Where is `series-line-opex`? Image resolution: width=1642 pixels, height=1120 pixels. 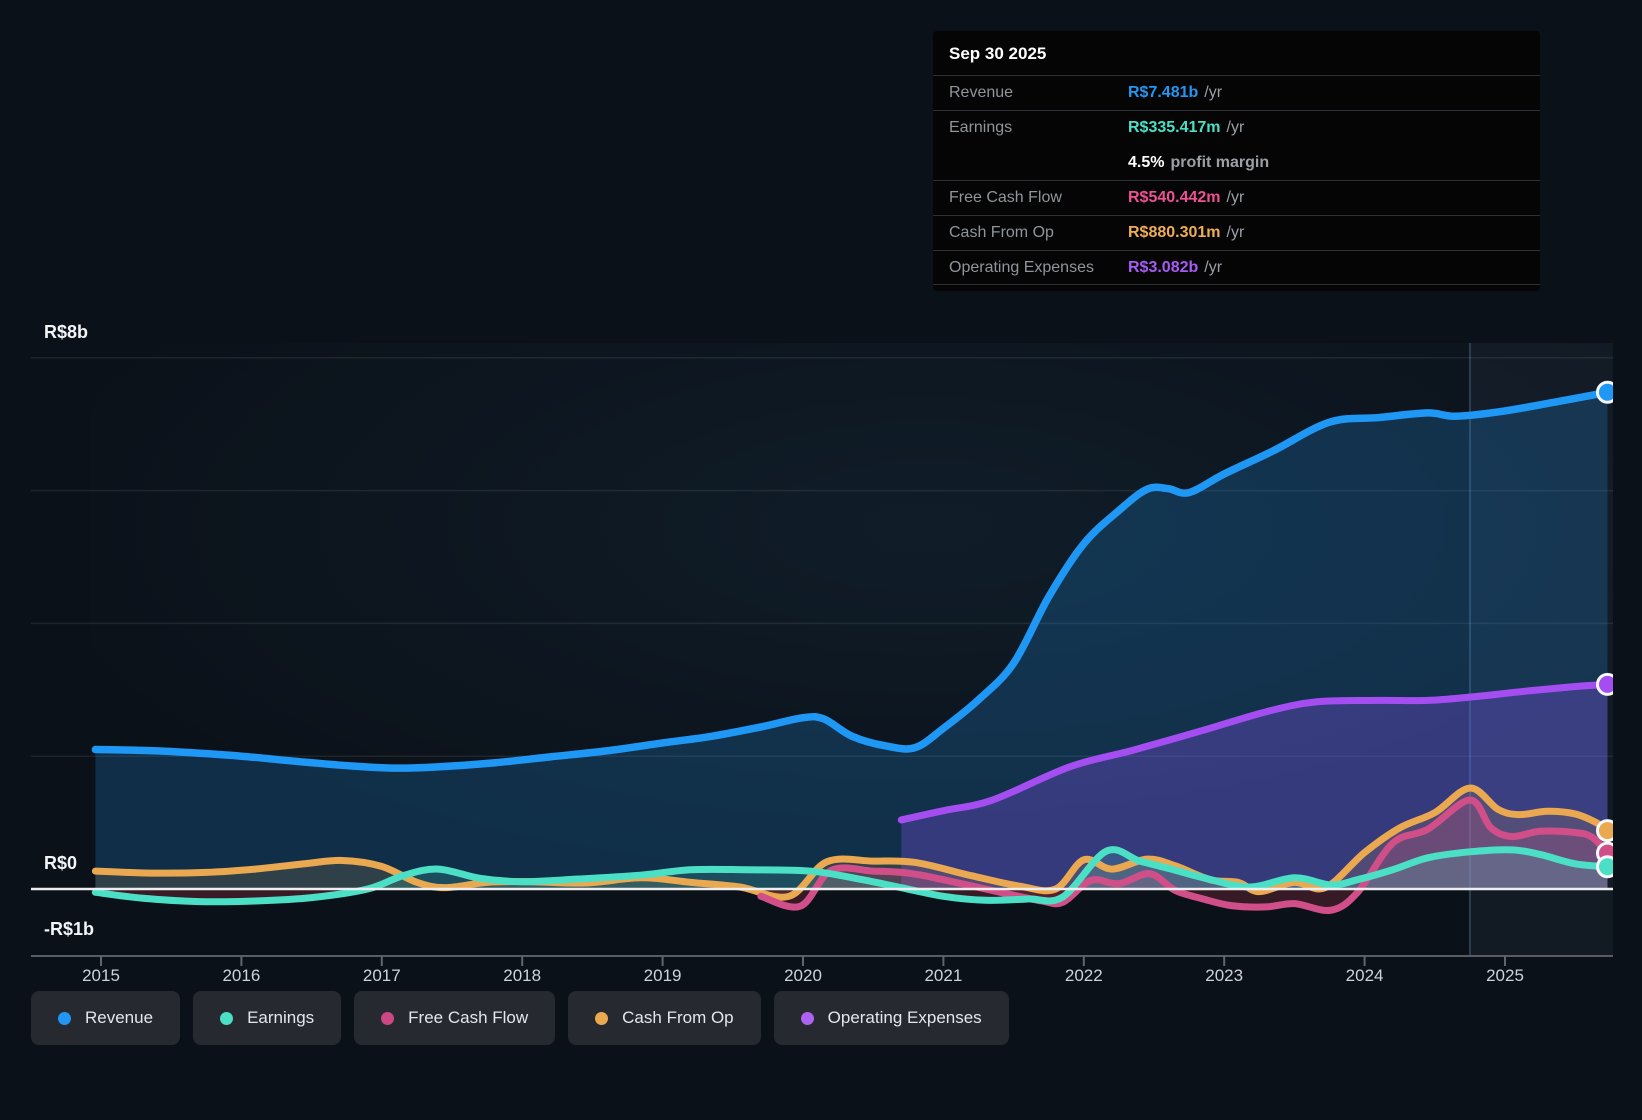
series-line-opex is located at coordinates (1254, 752).